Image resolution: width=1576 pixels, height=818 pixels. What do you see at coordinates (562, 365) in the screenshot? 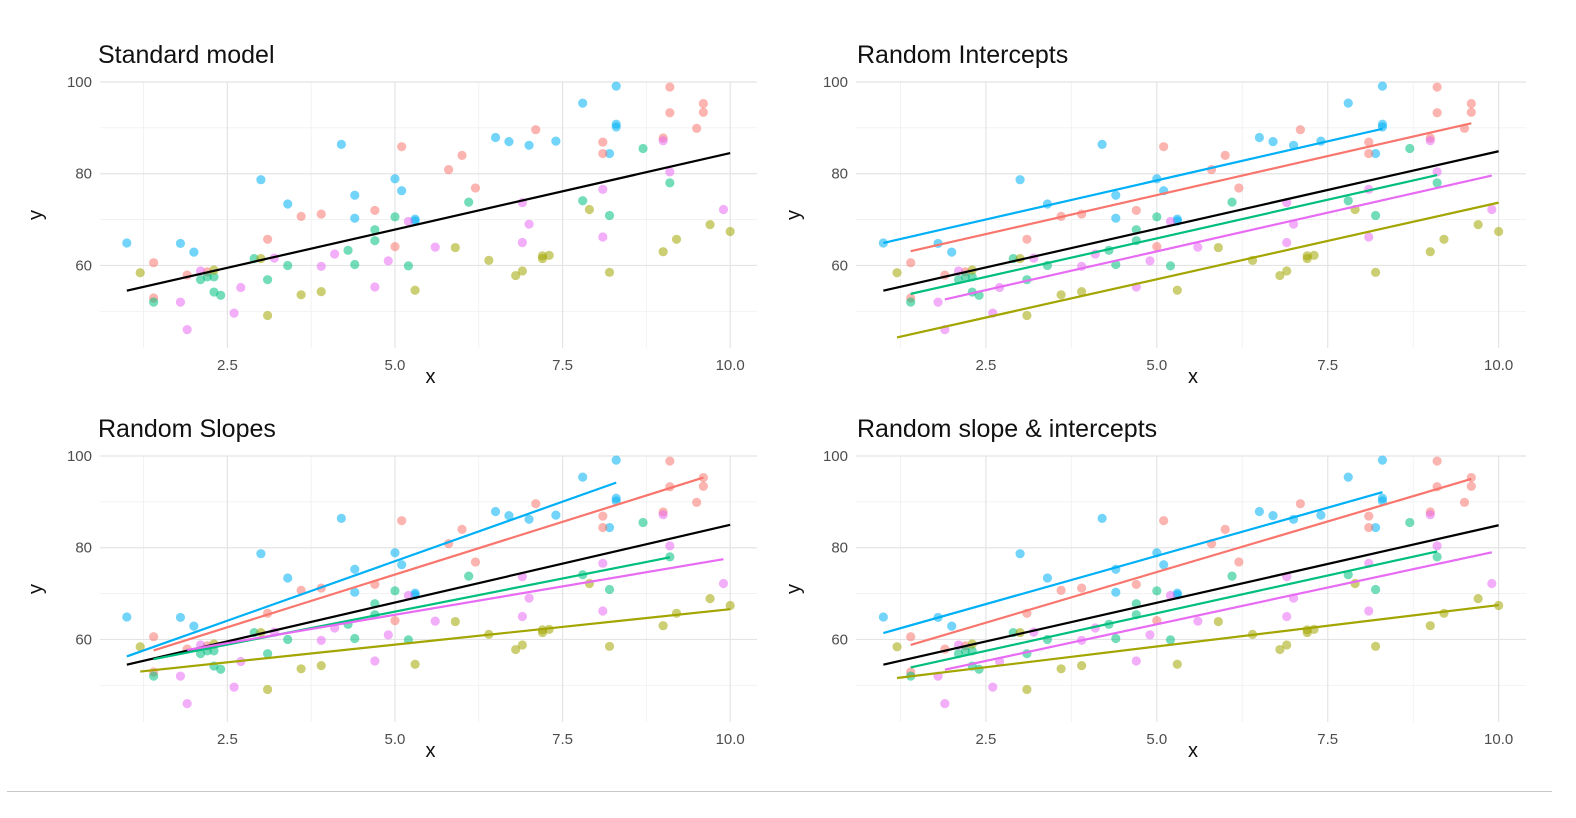
I see `x-tick-label: 7.5` at bounding box center [562, 365].